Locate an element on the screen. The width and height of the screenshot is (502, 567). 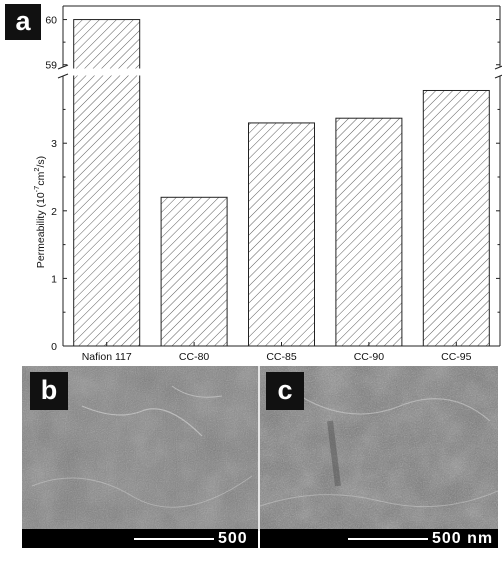
y-tick-label: 3 is located at coordinates (54, 144).